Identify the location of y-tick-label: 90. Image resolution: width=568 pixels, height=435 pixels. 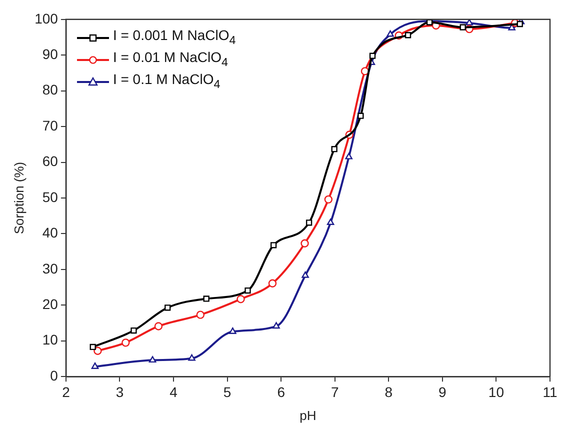
(50, 54).